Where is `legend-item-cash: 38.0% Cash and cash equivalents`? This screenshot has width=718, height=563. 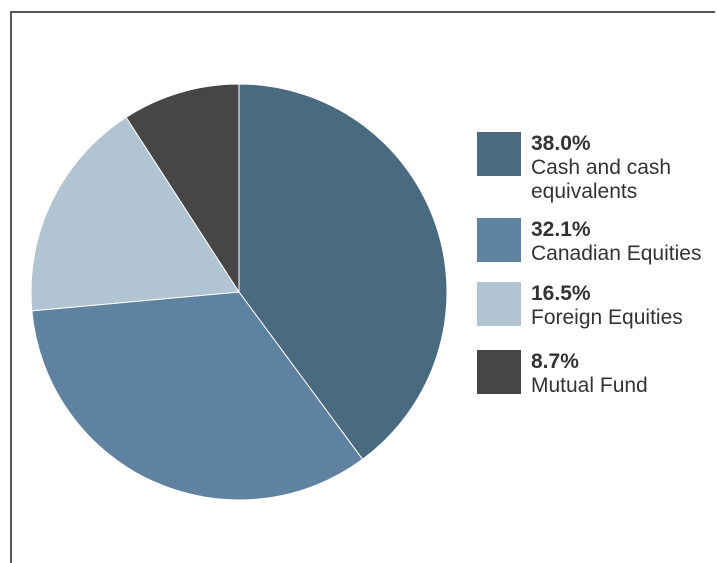 legend-item-cash: 38.0% Cash and cash equivalents is located at coordinates (597, 175).